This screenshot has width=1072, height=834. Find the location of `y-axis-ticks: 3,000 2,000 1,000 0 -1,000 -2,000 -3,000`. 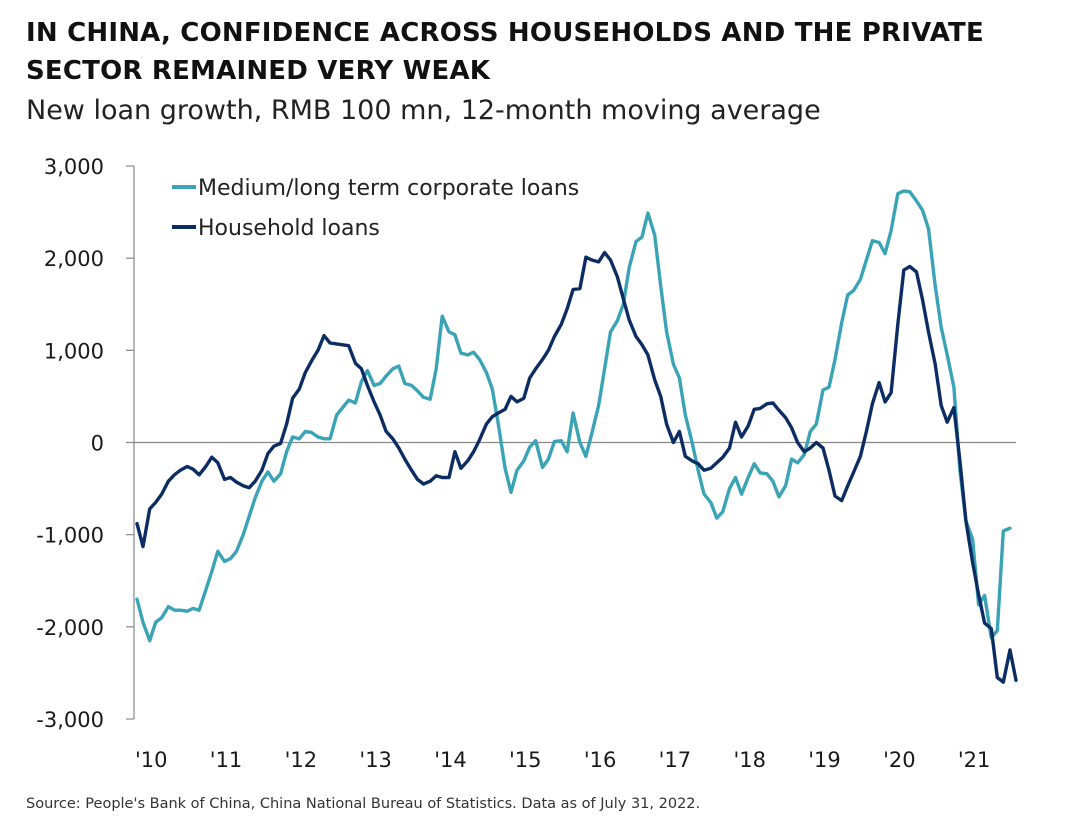

y-axis-ticks: 3,000 2,000 1,000 0 -1,000 -2,000 -3,000 is located at coordinates (85, 443).